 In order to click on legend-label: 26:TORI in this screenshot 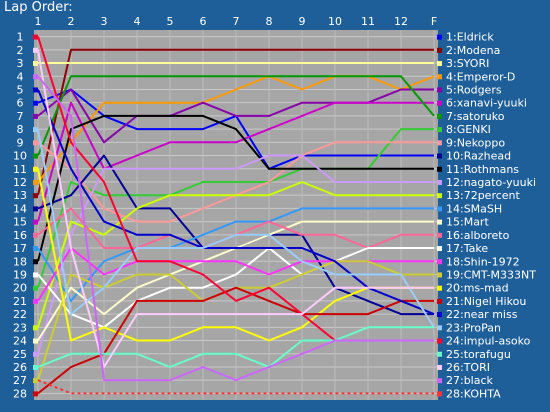, I will do `click(468, 367)`.